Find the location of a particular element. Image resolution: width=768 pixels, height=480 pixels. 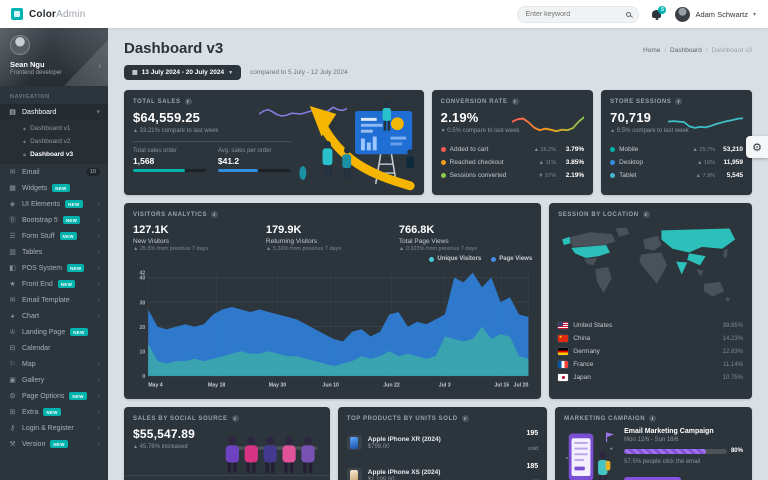

search-icon is located at coordinates (629, 14).